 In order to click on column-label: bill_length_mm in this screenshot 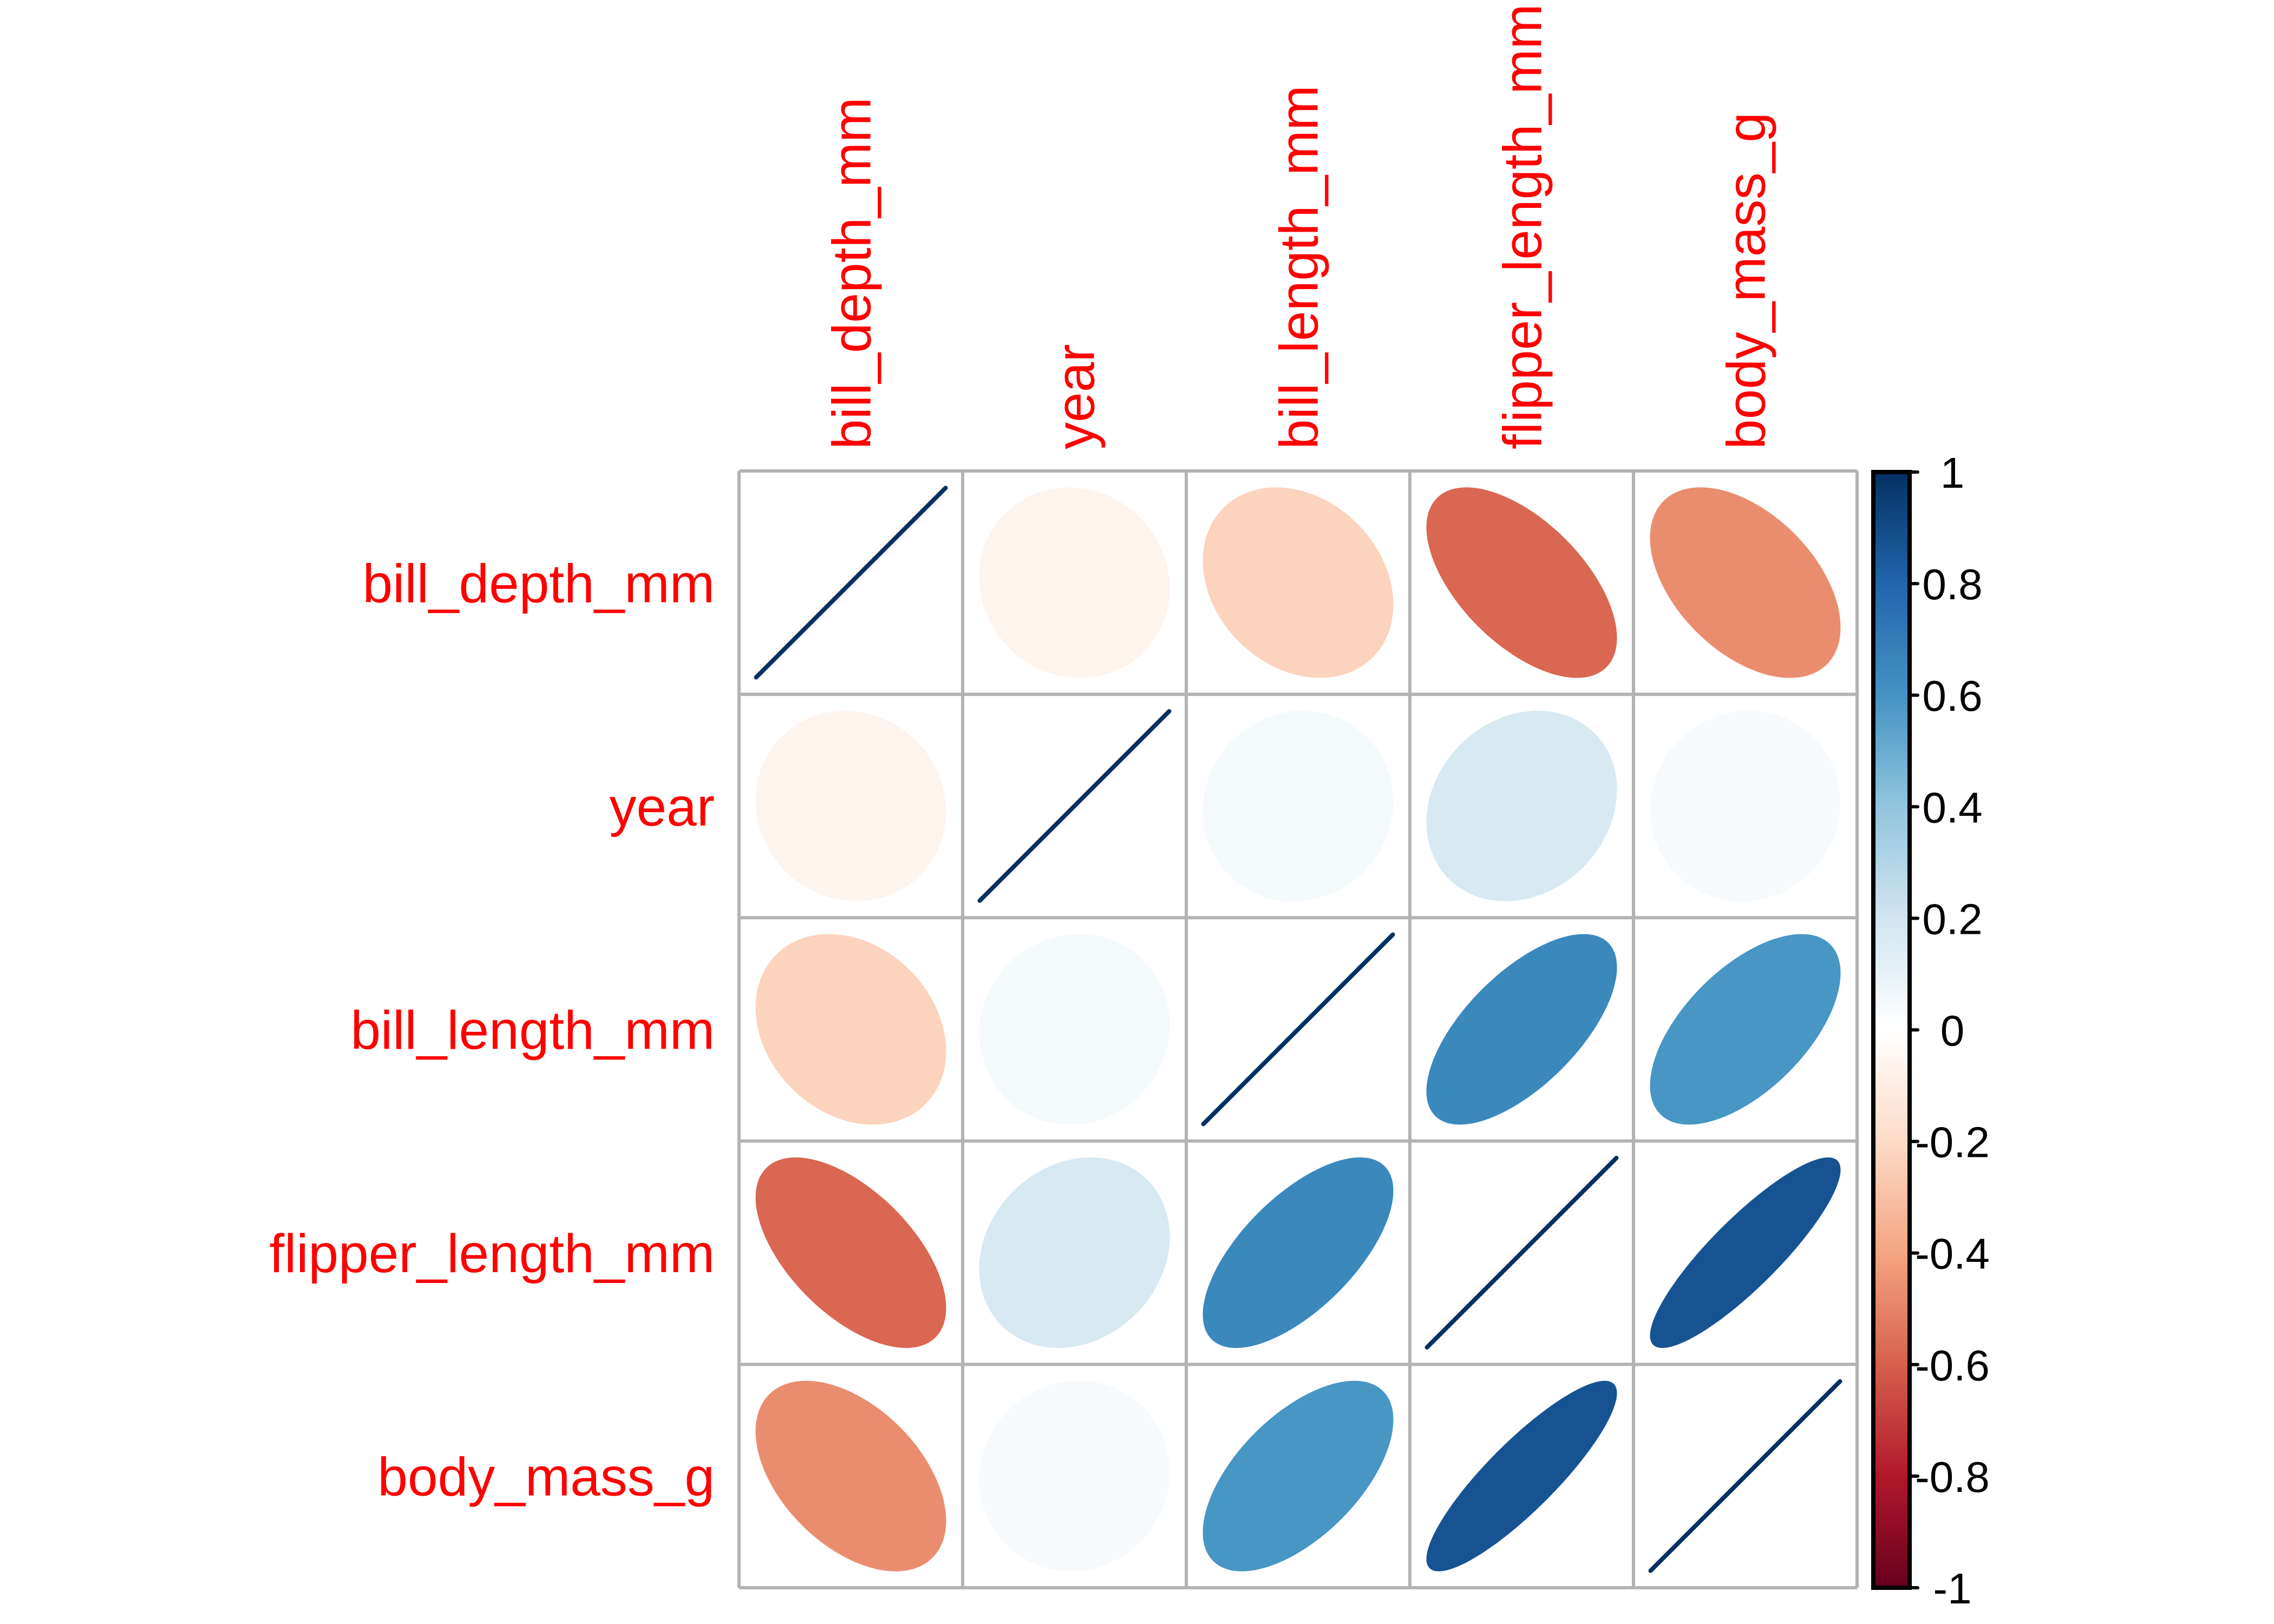, I will do `click(1300, 267)`.